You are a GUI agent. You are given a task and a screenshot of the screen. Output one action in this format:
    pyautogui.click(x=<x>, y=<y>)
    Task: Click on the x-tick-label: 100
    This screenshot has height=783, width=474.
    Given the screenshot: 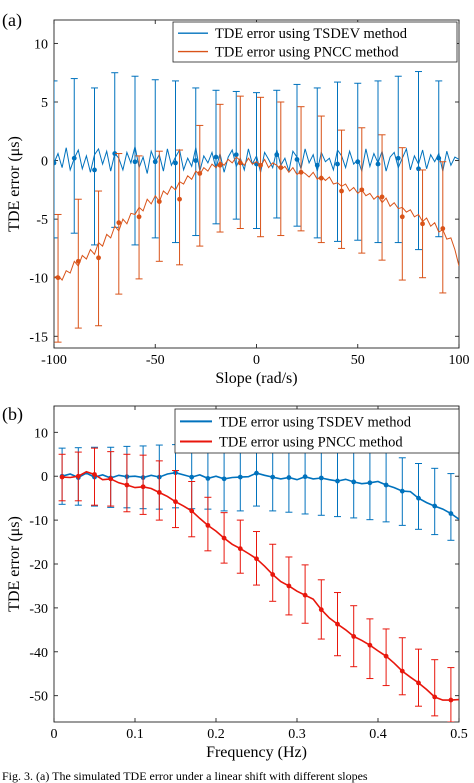 What is the action you would take?
    pyautogui.click(x=459, y=360)
    